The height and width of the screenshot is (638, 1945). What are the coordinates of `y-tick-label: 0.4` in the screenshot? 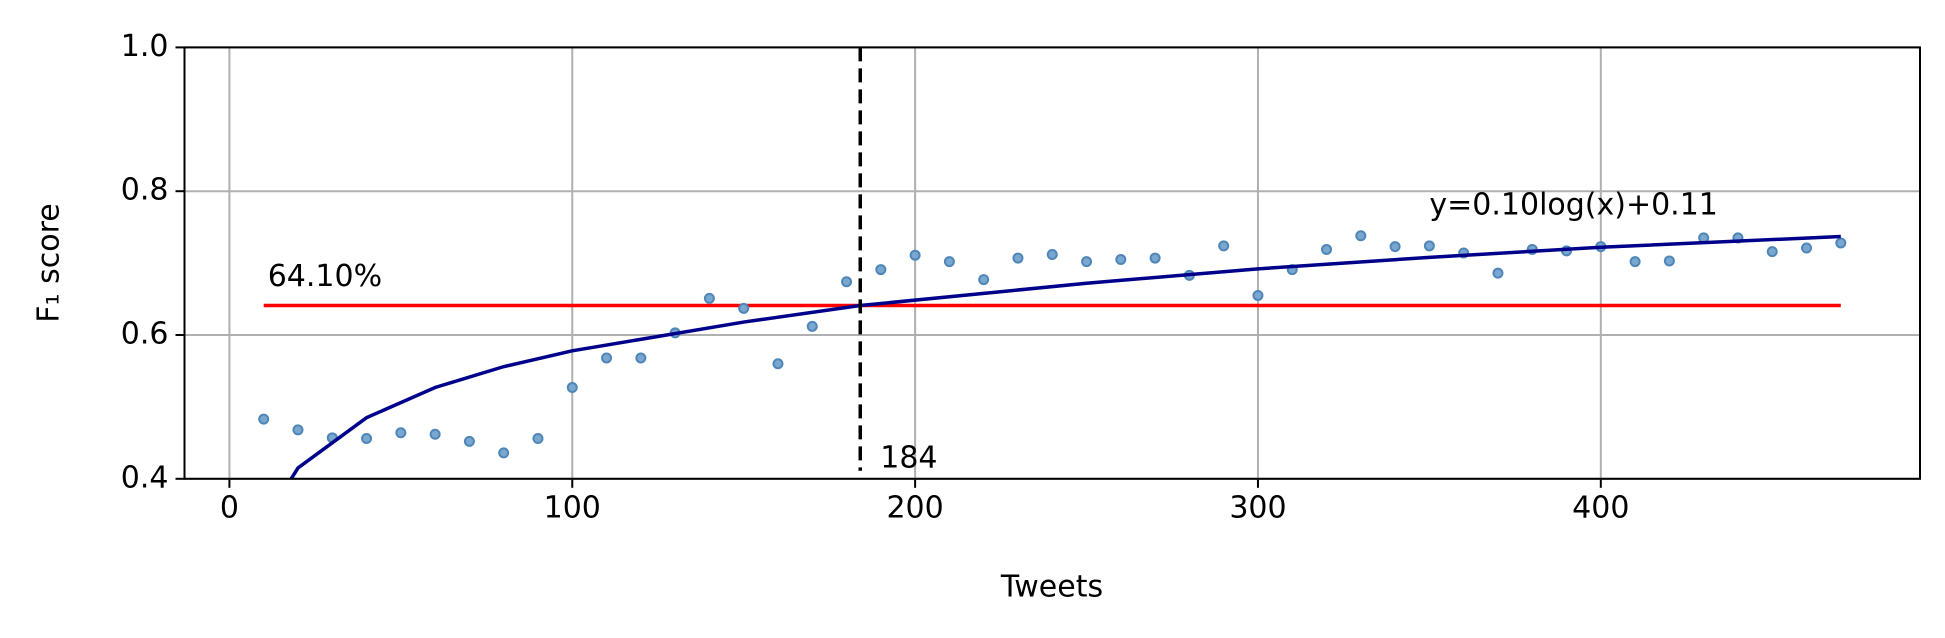 It's located at (145, 477).